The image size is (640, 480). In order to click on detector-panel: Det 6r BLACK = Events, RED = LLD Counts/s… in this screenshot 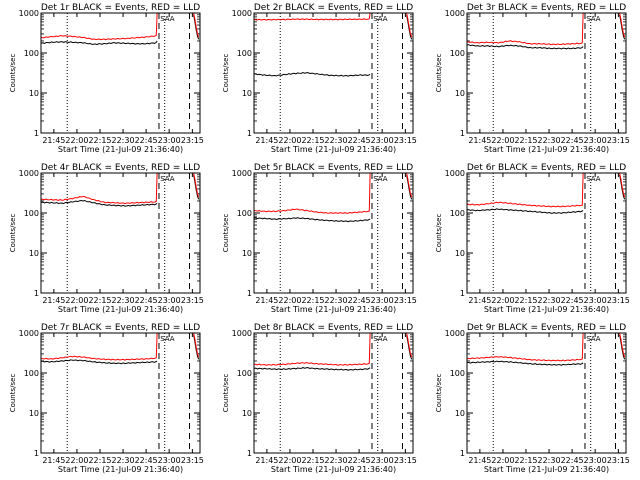, I will do `click(532, 238)`.